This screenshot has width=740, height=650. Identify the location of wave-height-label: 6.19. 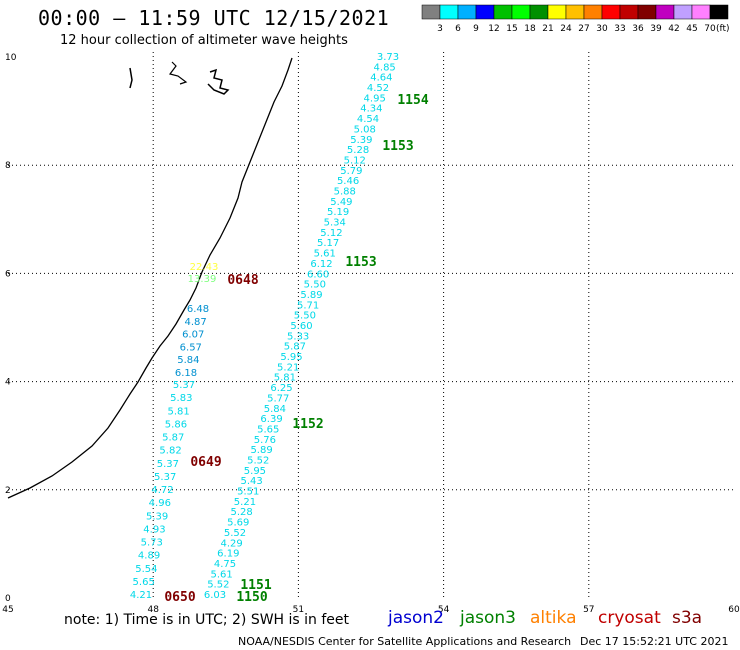
(228, 554).